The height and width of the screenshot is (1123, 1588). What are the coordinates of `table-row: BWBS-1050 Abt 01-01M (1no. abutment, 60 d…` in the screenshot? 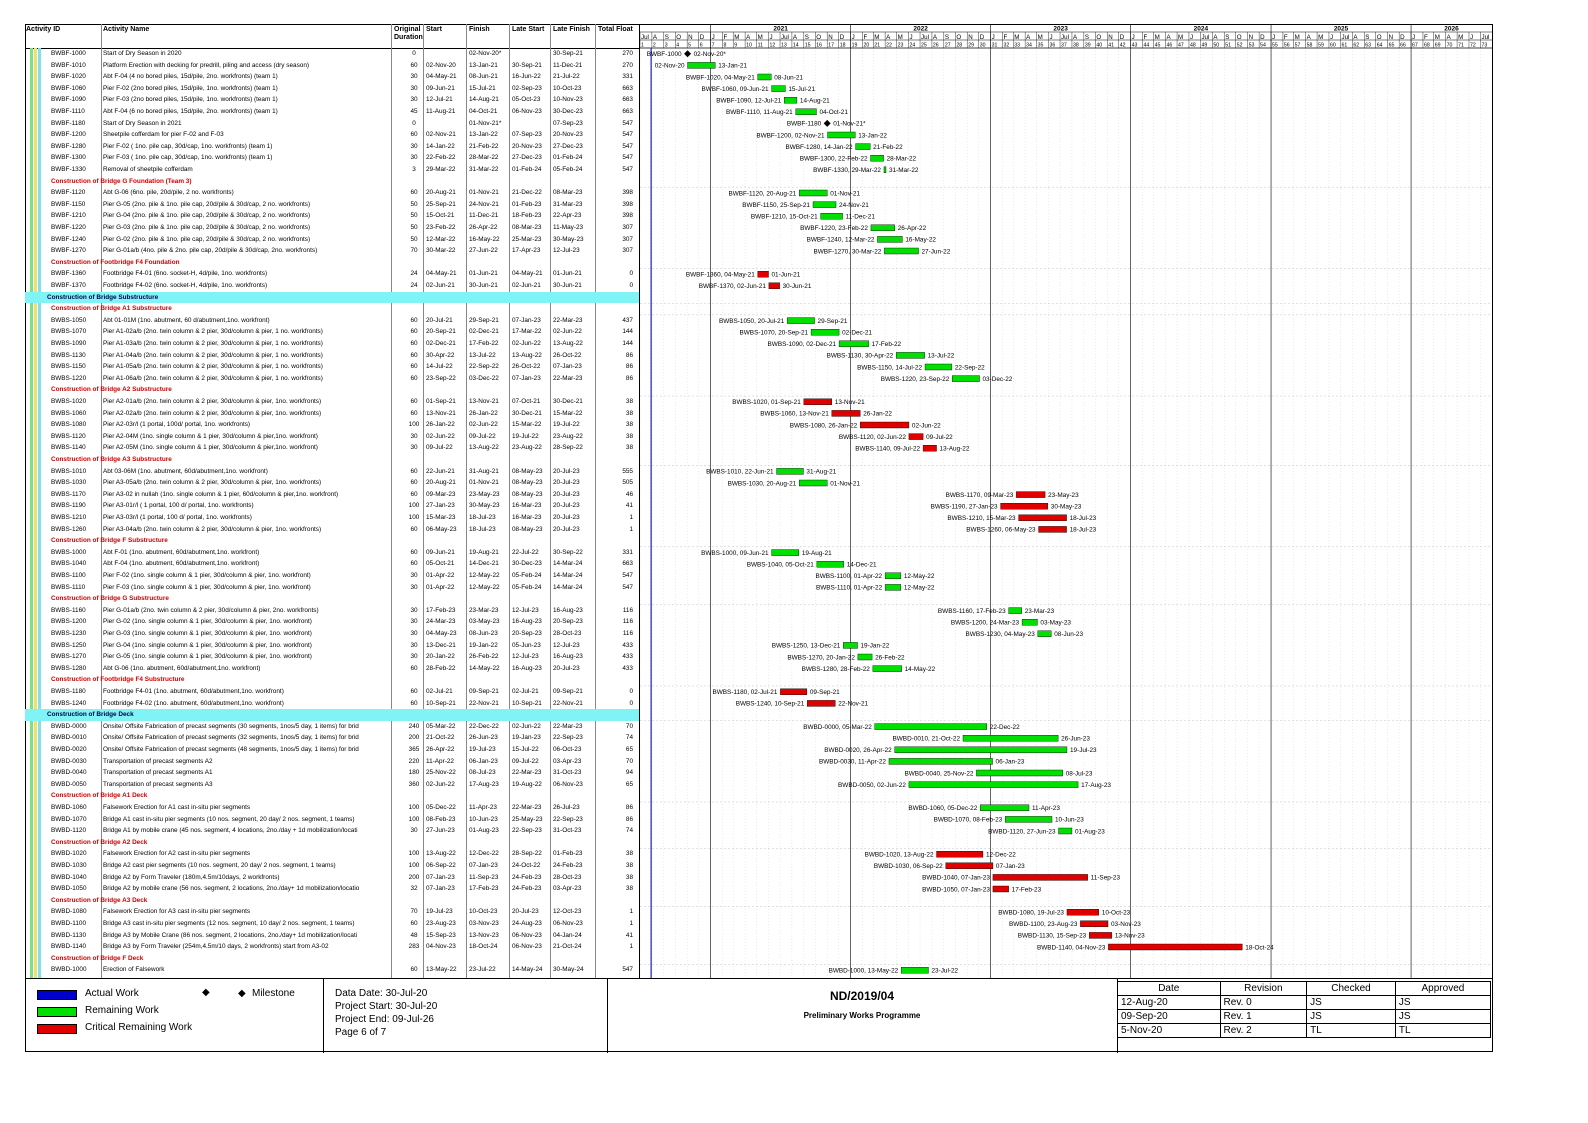 It's located at (332, 321).